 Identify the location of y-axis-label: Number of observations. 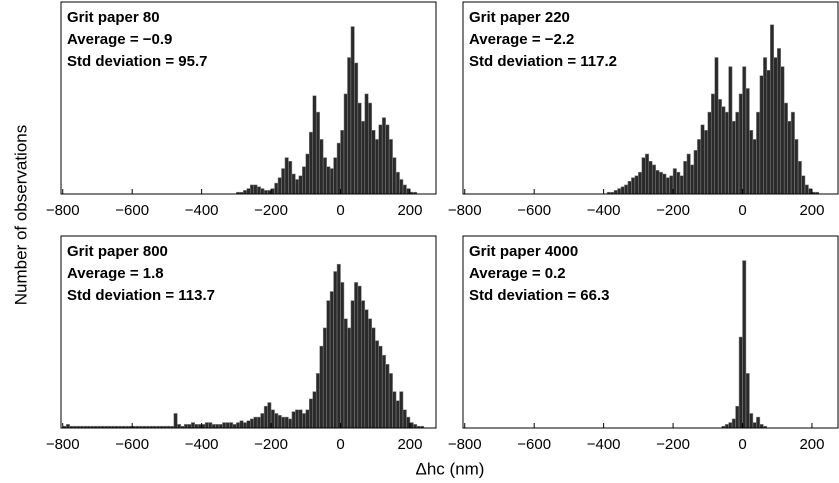
(20, 215).